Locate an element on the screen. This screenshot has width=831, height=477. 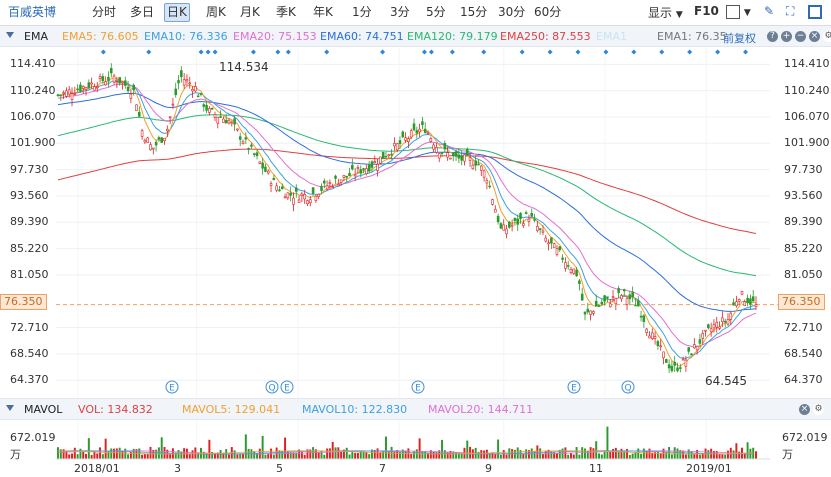
sidebar-toggle-icon is located at coordinates (815, 11).